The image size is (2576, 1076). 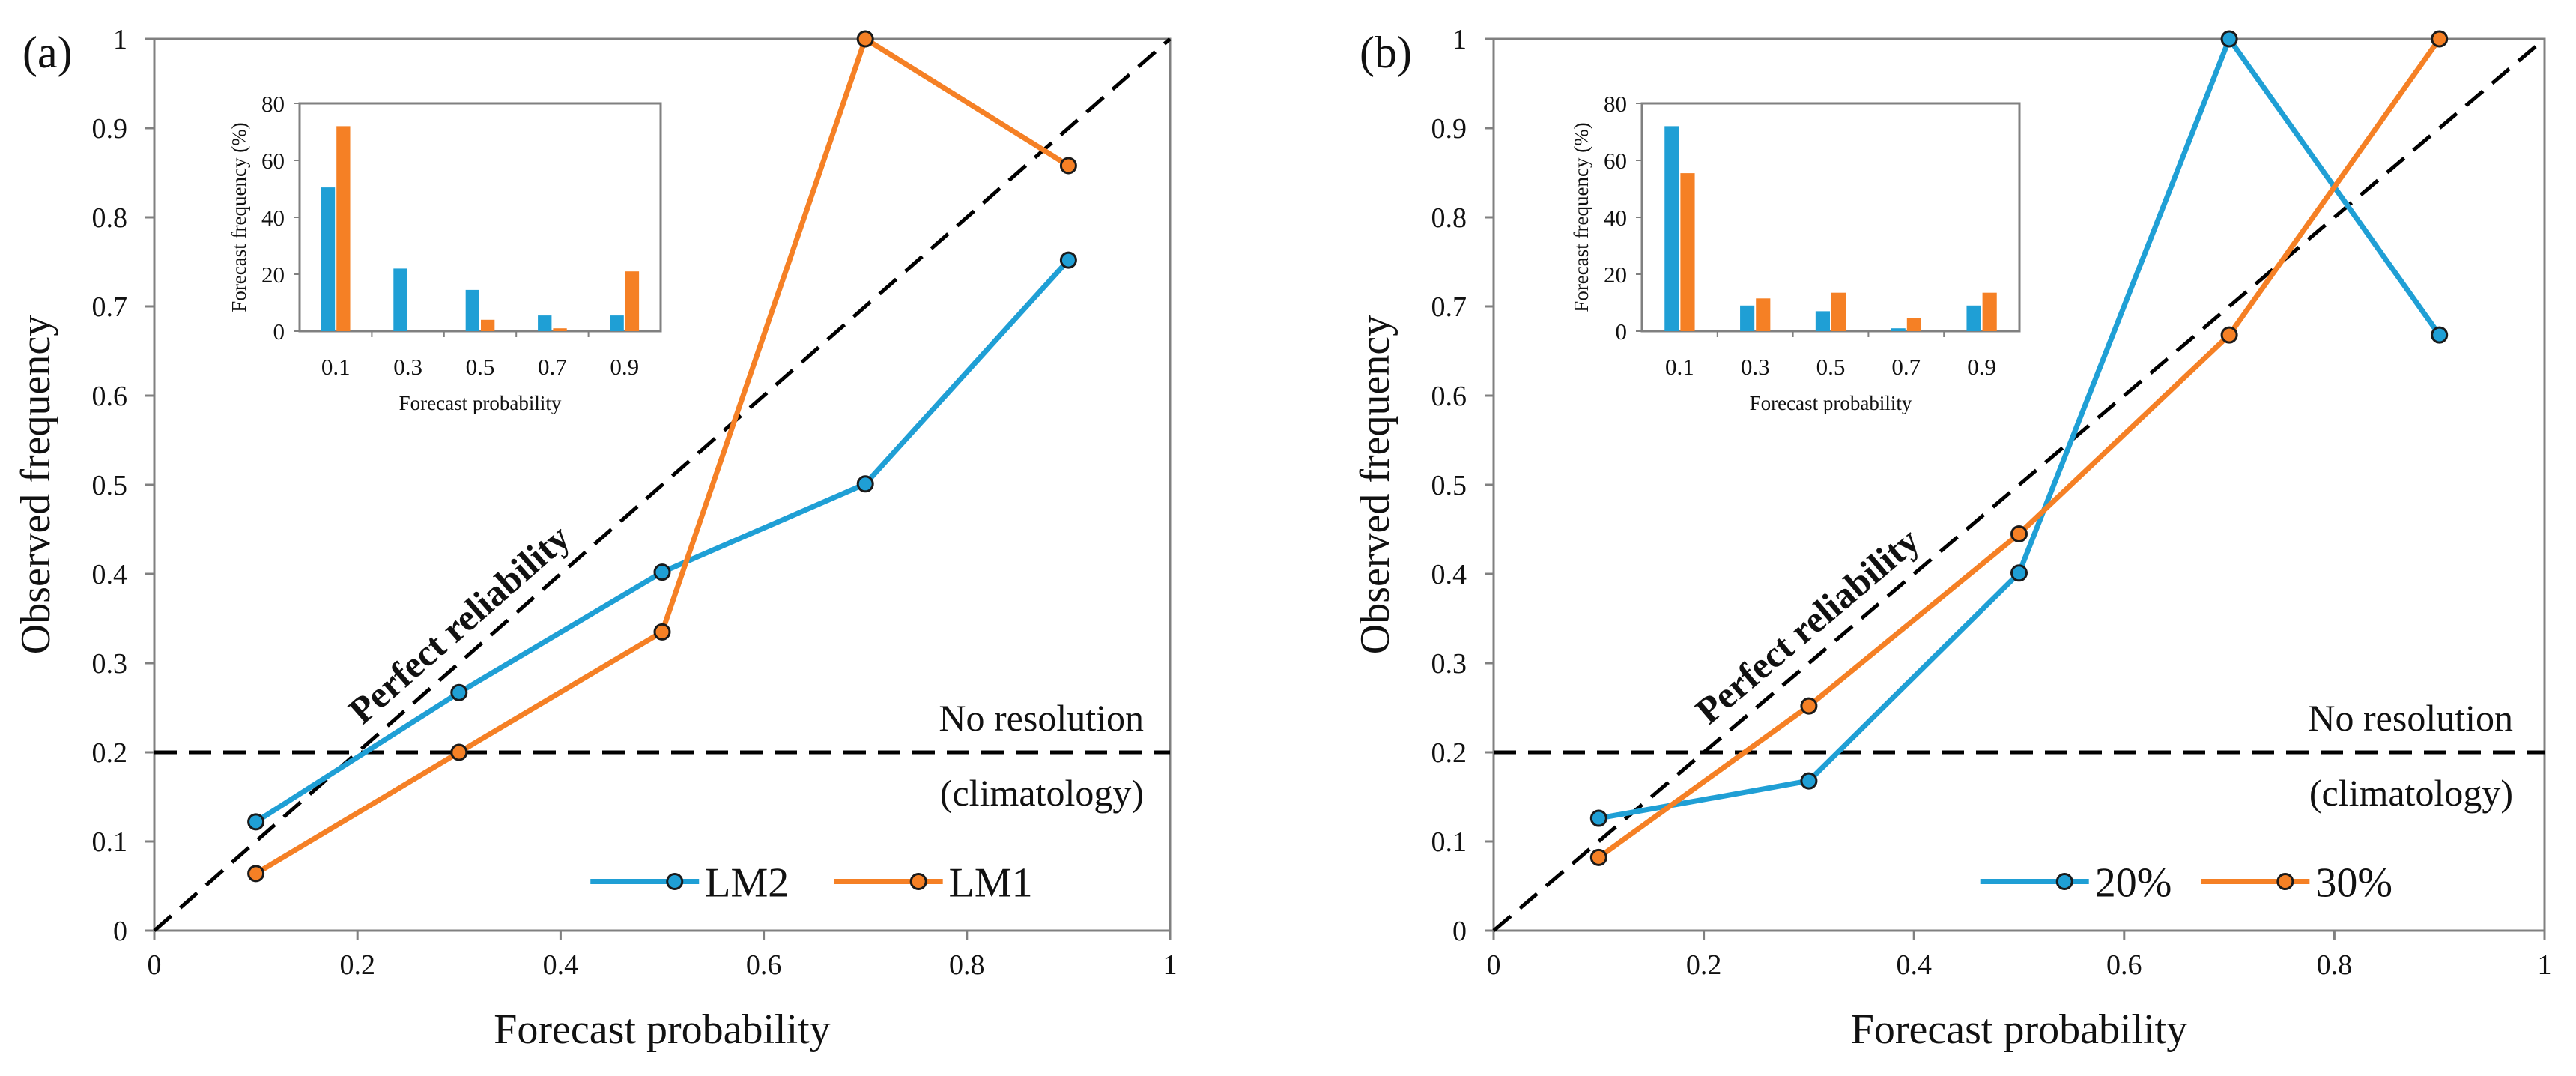 What do you see at coordinates (991, 883) in the screenshot?
I see `legend-label: LM1` at bounding box center [991, 883].